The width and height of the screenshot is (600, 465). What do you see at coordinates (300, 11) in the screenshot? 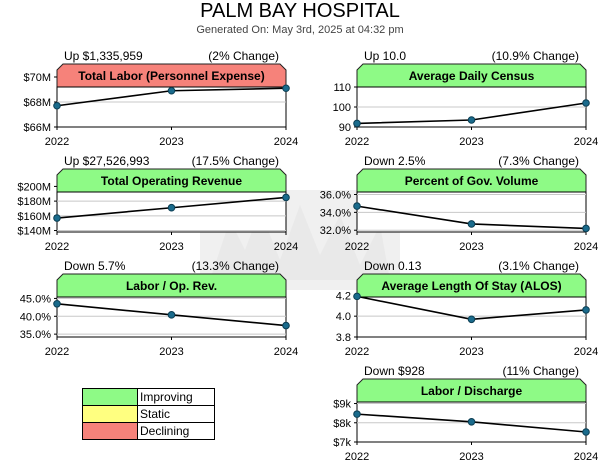
I see `page-title: PALM BAY HOSPITAL` at bounding box center [300, 11].